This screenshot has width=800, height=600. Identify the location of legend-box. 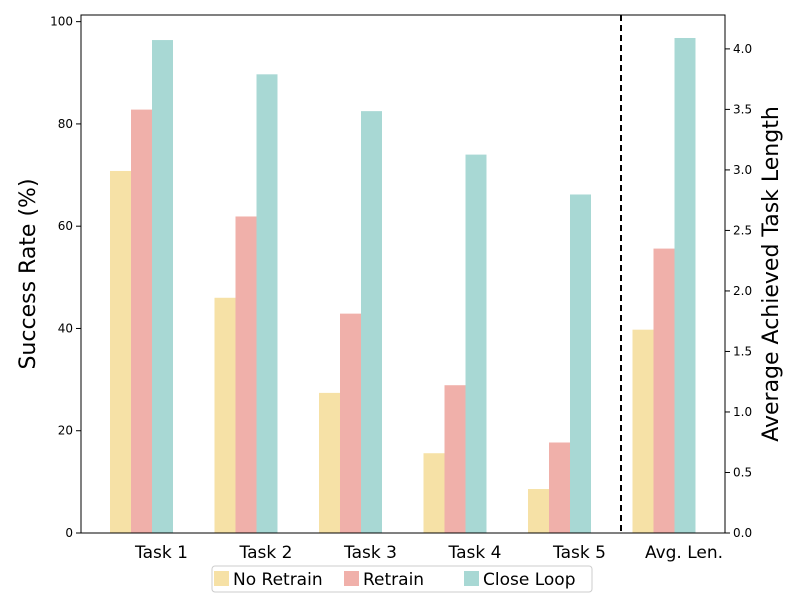
(402, 579).